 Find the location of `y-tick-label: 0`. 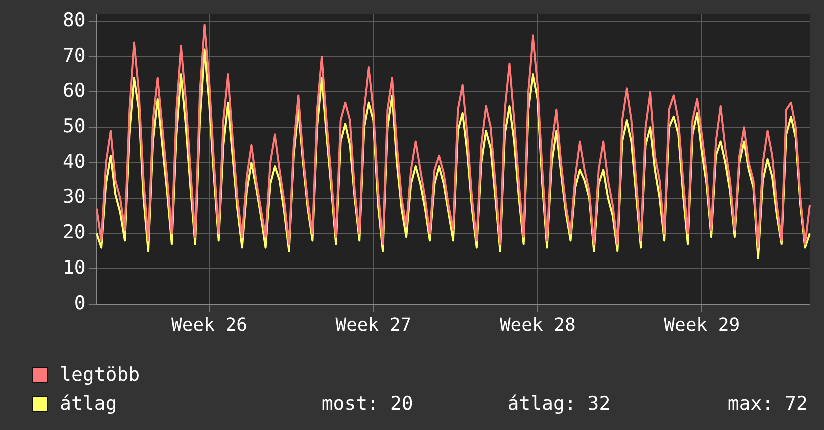

y-tick-label: 0 is located at coordinates (80, 303).